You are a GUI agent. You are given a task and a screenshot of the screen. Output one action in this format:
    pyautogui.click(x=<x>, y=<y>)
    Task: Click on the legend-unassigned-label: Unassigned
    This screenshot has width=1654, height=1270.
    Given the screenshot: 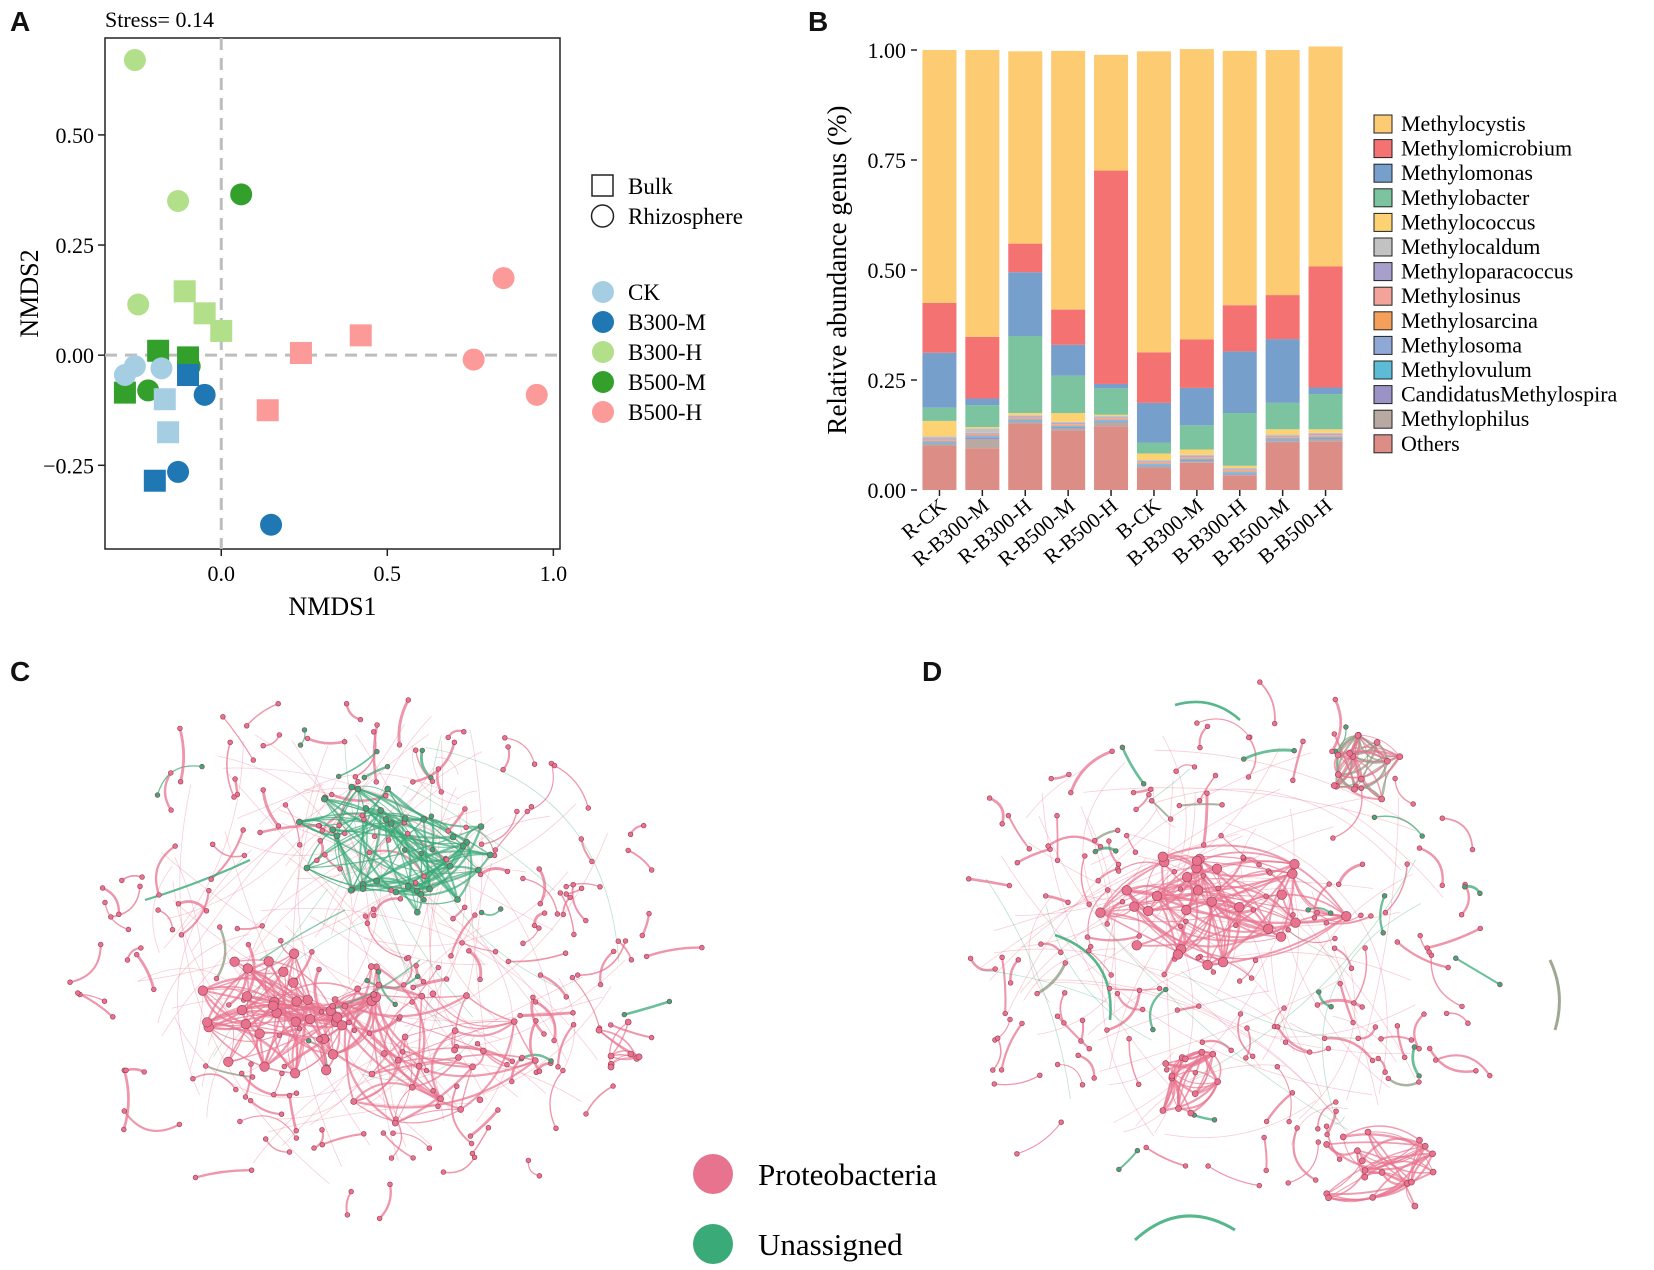 What is the action you would take?
    pyautogui.click(x=830, y=1244)
    